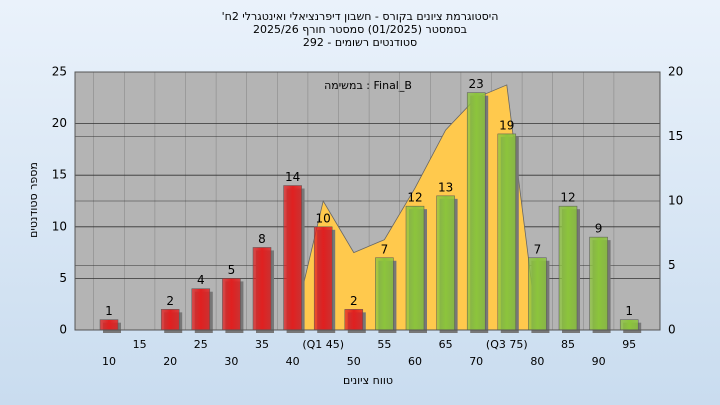  What do you see at coordinates (506, 125) in the screenshot?
I see `data-label: 19` at bounding box center [506, 125].